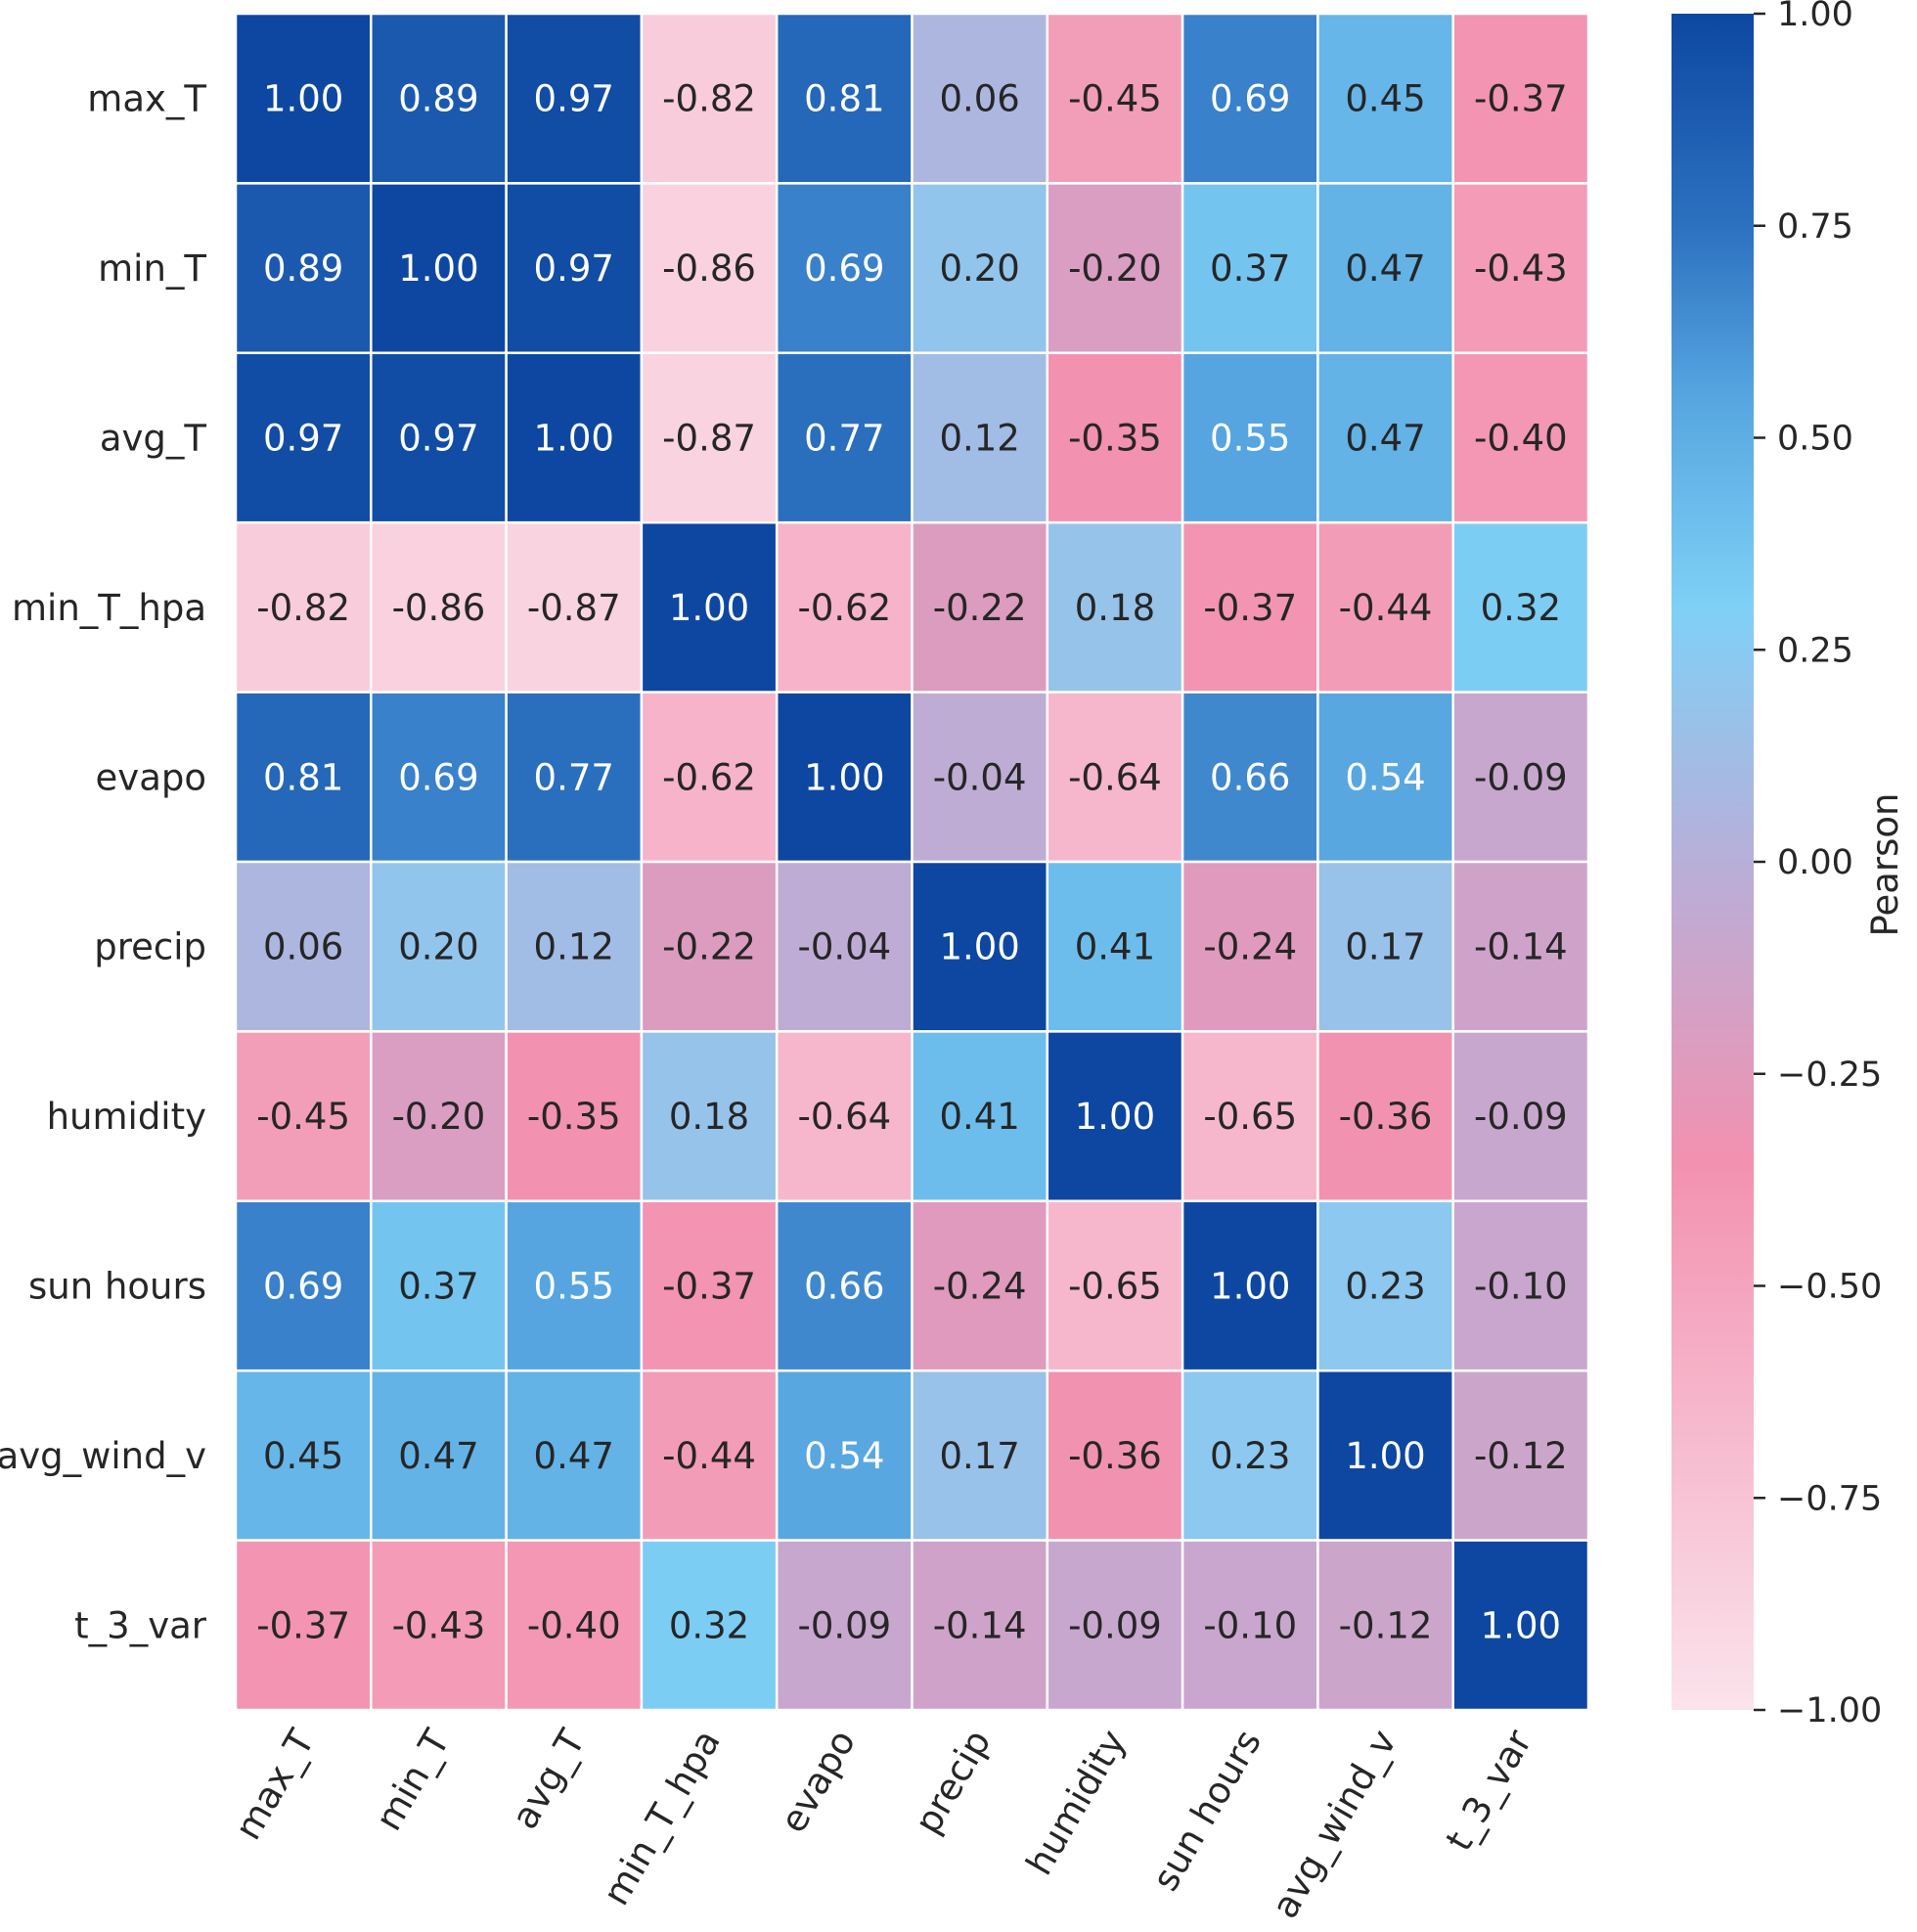 The image size is (1917, 1932). What do you see at coordinates (1115, 99) in the screenshot?
I see `heatmap-cell-label: -0.45` at bounding box center [1115, 99].